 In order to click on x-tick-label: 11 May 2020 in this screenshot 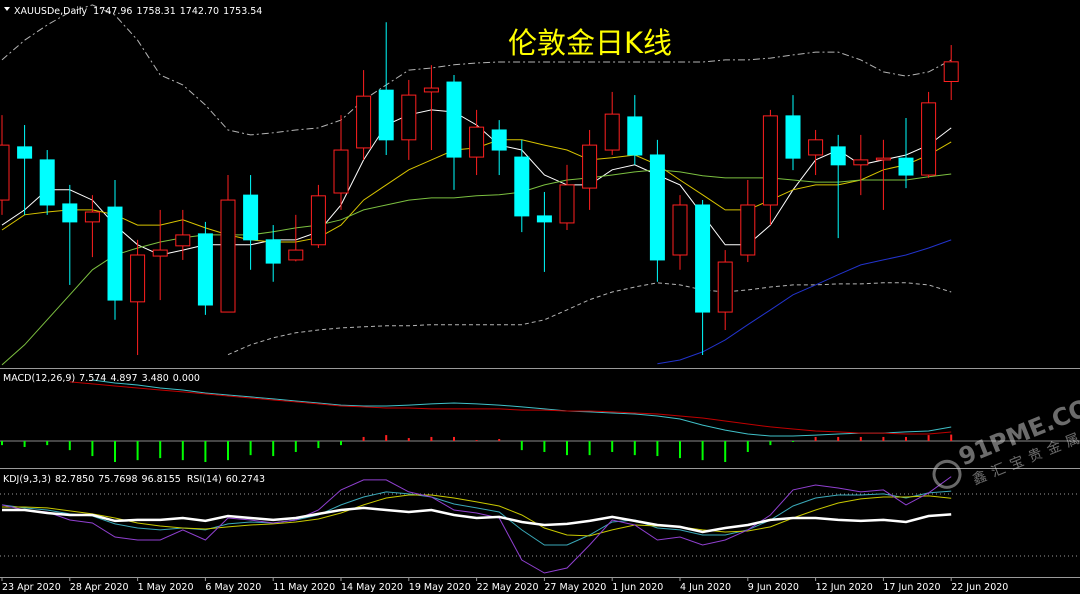, I will do `click(304, 587)`.